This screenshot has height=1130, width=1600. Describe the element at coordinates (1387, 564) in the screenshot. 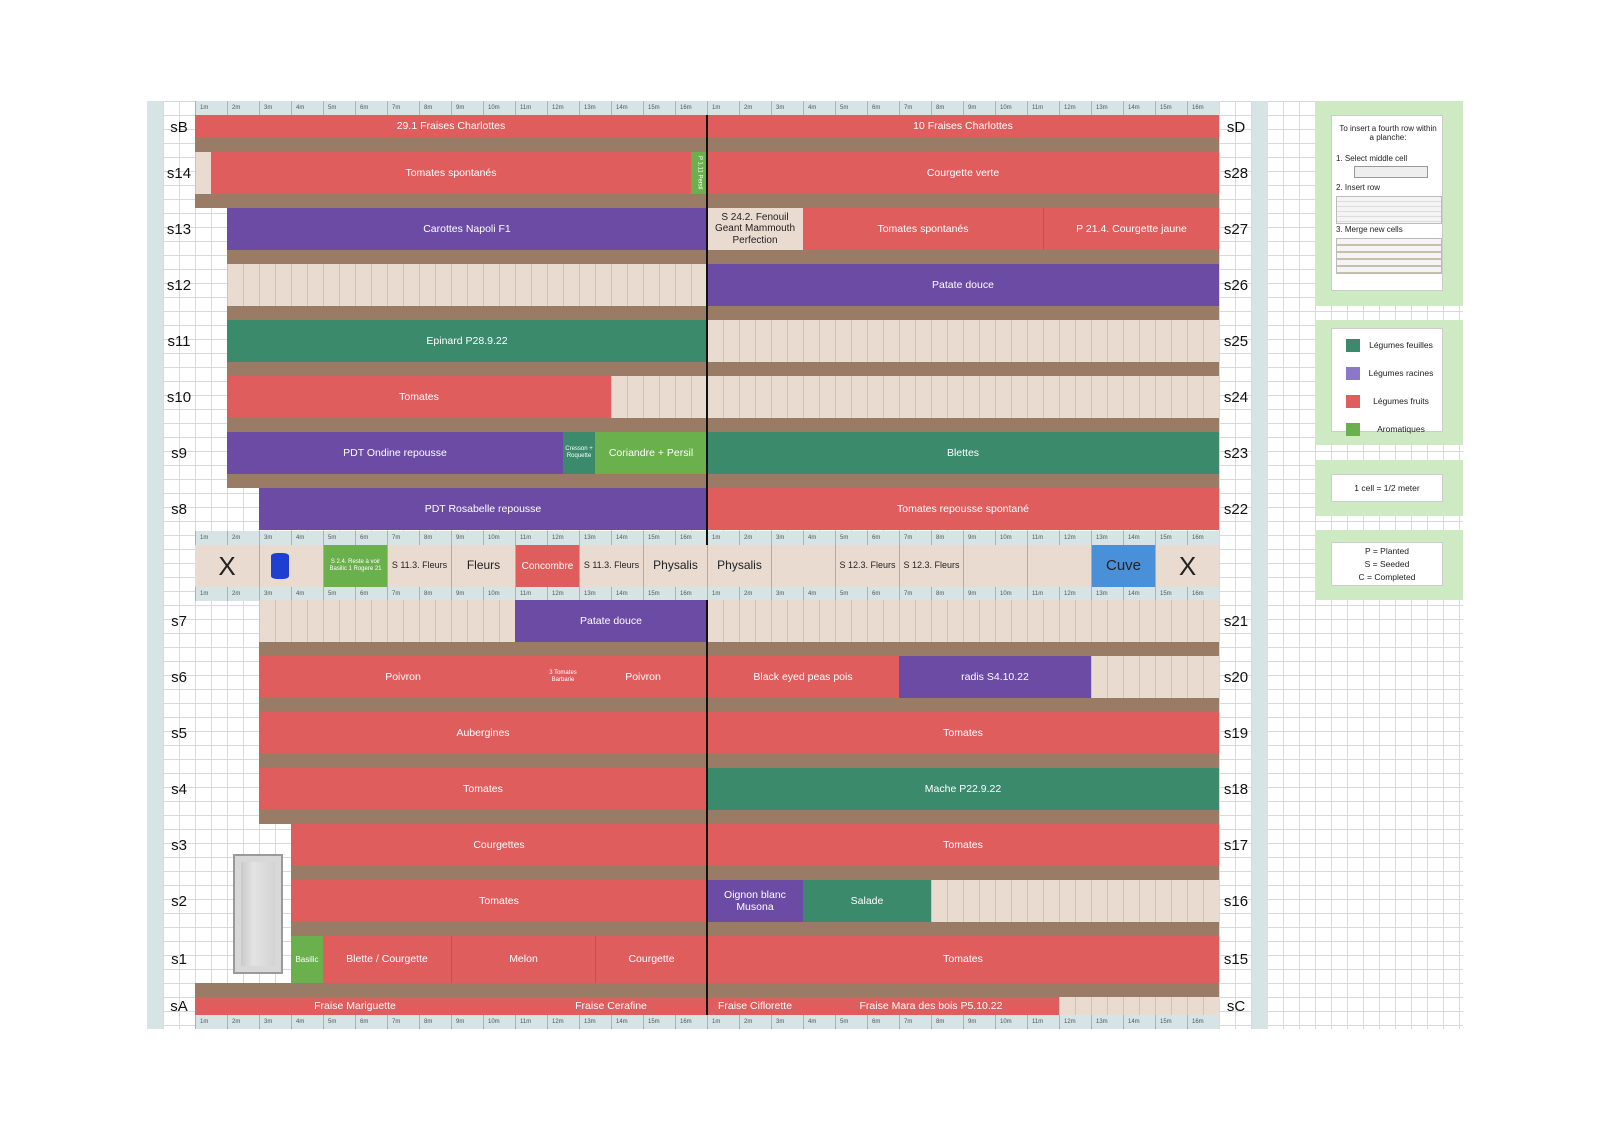

I see `code-seeded: S = Seeded` at that location.